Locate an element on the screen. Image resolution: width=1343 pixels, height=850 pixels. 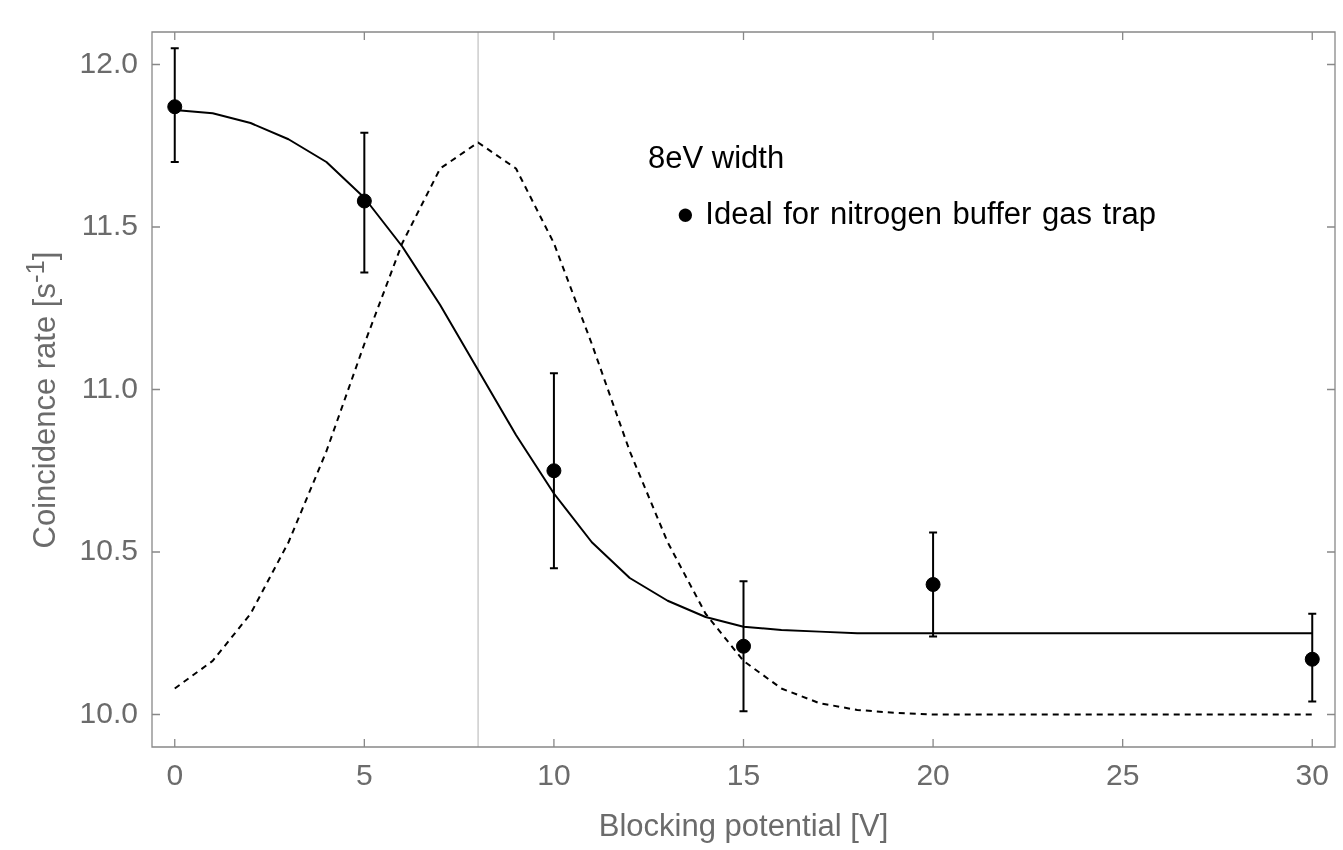
x-axis-title: Blocking potential [V] is located at coordinates (743, 825).